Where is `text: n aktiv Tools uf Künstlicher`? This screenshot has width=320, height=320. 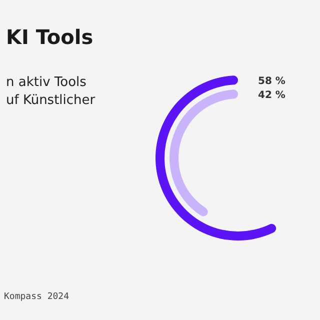
text: n aktiv Tools uf Künstlicher is located at coordinates (51, 91).